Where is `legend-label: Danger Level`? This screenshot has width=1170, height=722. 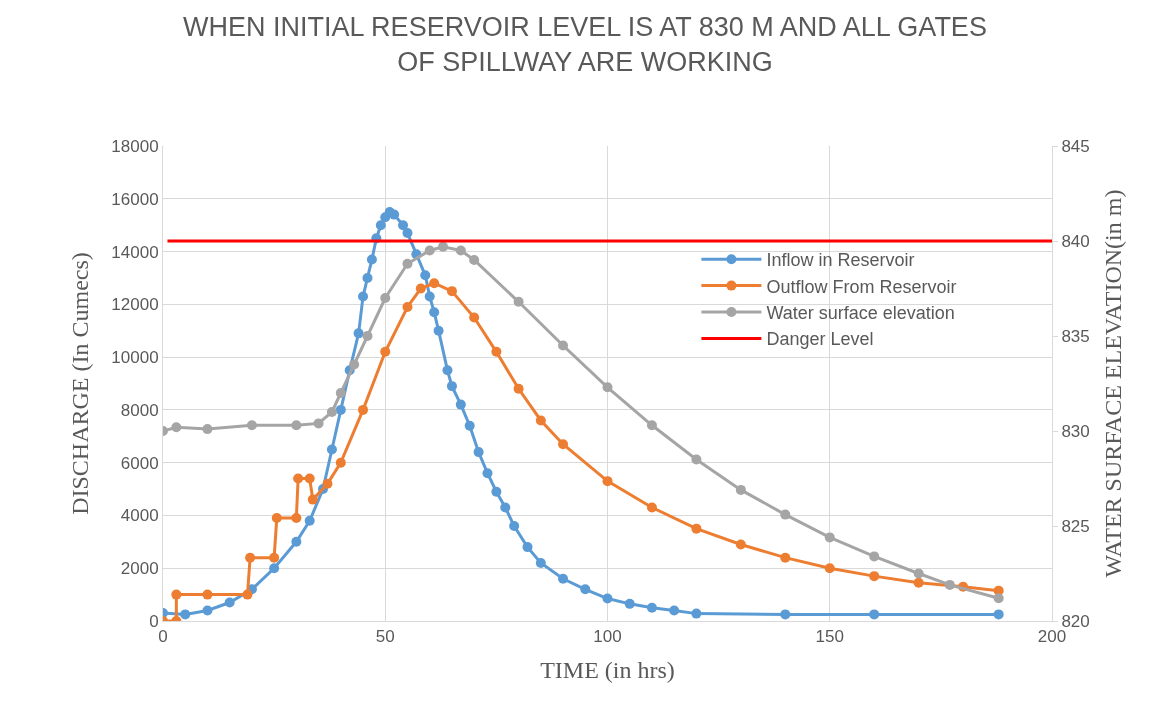
legend-label: Danger Level is located at coordinates (820, 339).